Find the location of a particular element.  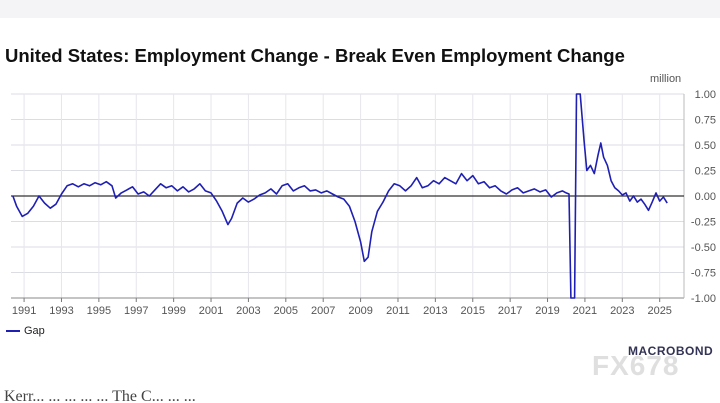

x-tick-label: 2007 is located at coordinates (323, 311).